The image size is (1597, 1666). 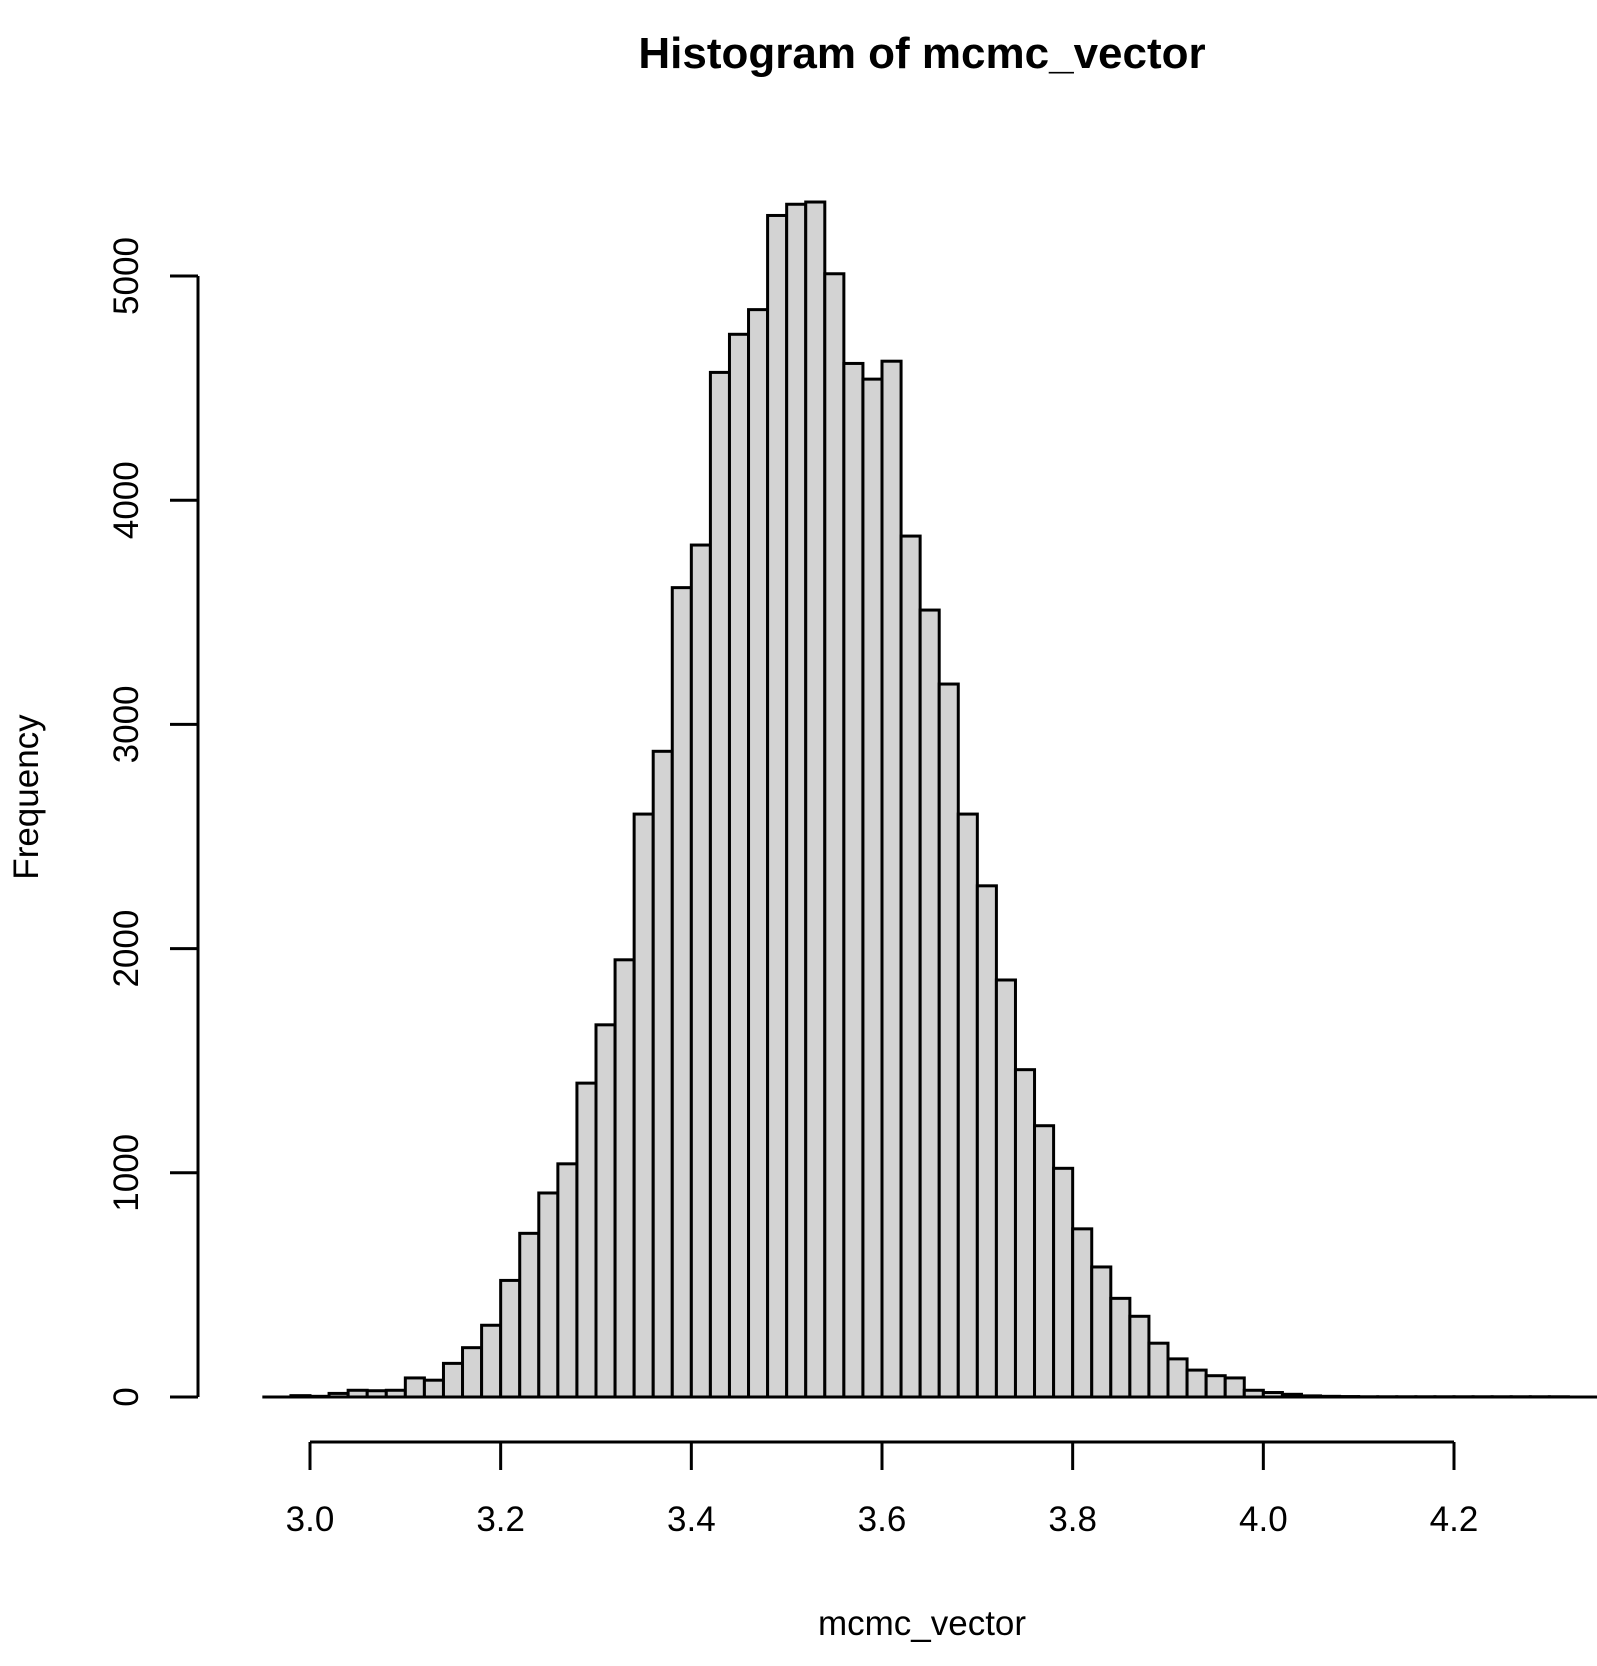 I want to click on x-tick-label: 3.8, so click(x=1072, y=1519).